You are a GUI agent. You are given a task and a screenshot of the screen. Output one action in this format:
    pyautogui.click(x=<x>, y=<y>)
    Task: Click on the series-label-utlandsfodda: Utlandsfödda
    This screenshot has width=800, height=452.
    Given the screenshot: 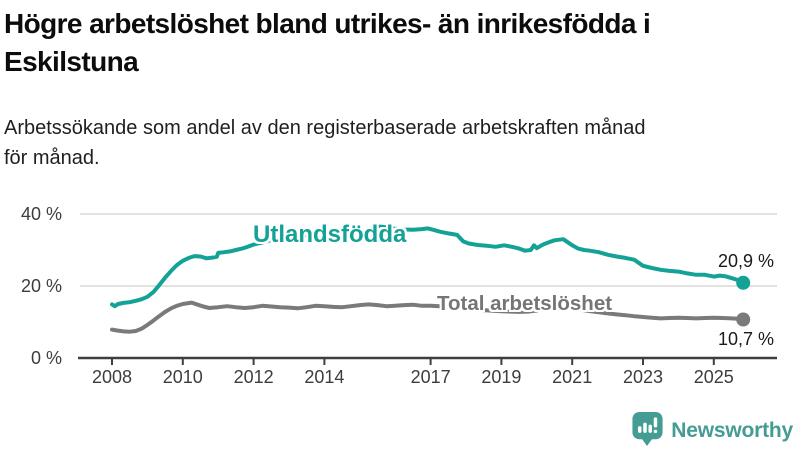 What is the action you would take?
    pyautogui.click(x=330, y=234)
    